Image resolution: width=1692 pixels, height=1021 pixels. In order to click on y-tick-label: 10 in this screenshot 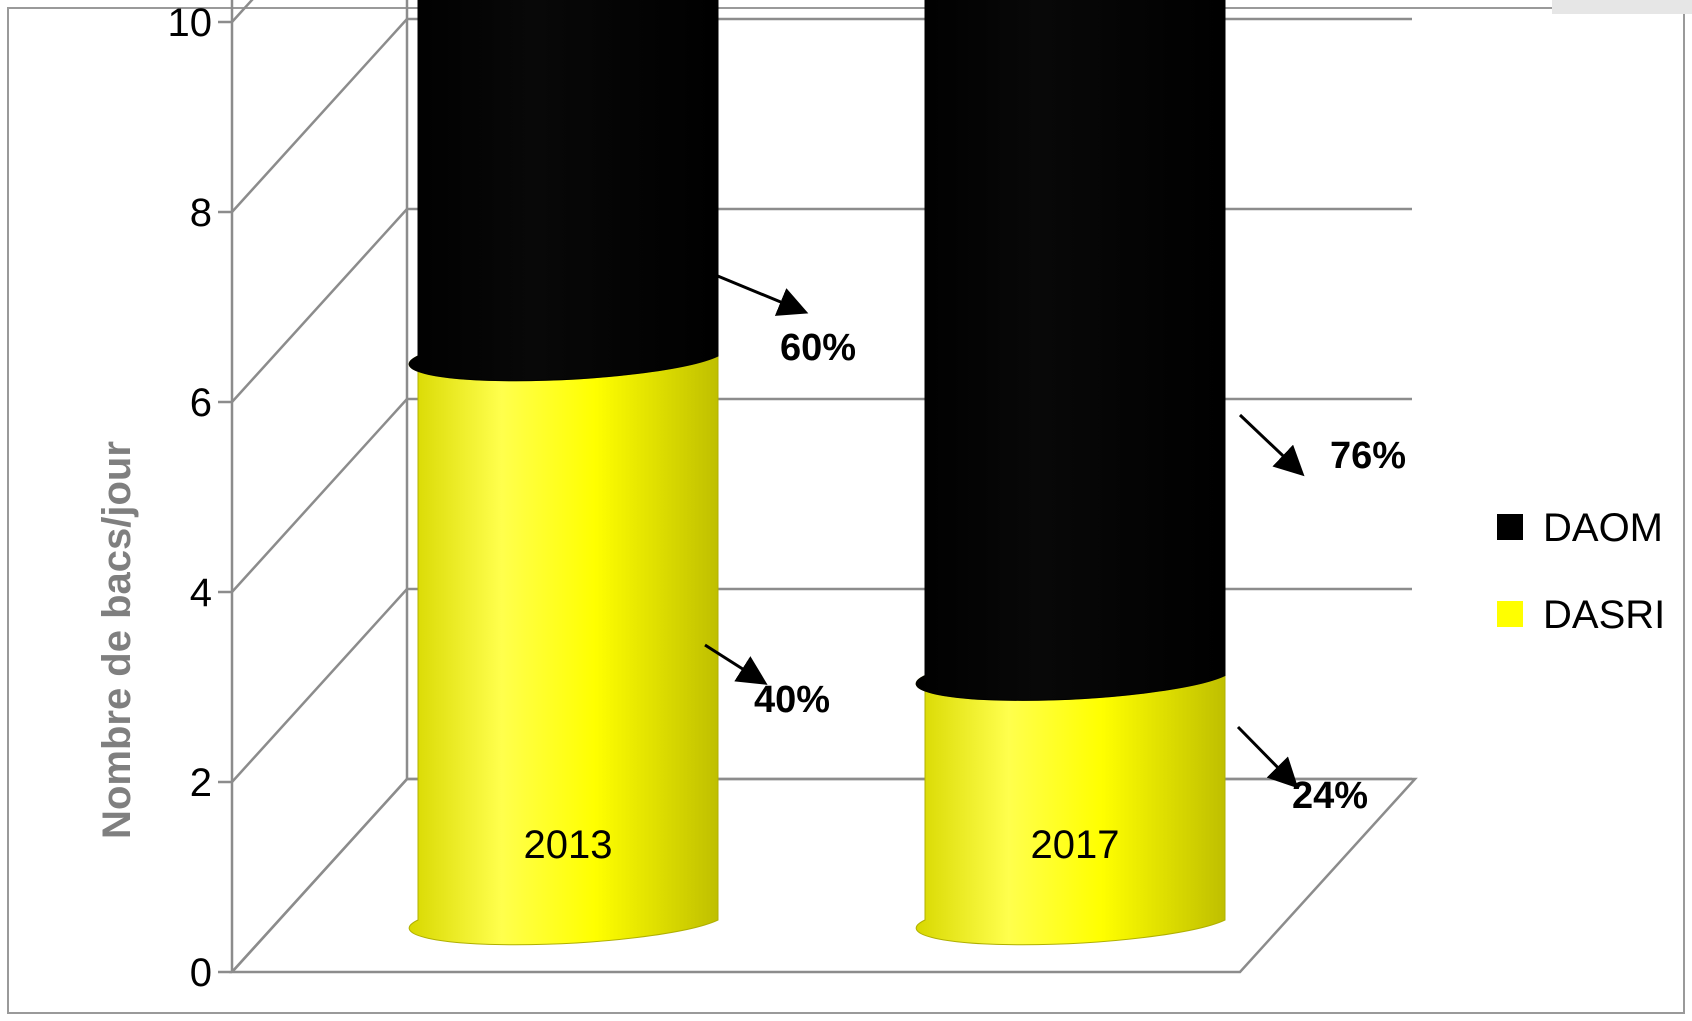, I will do `click(190, 23)`.